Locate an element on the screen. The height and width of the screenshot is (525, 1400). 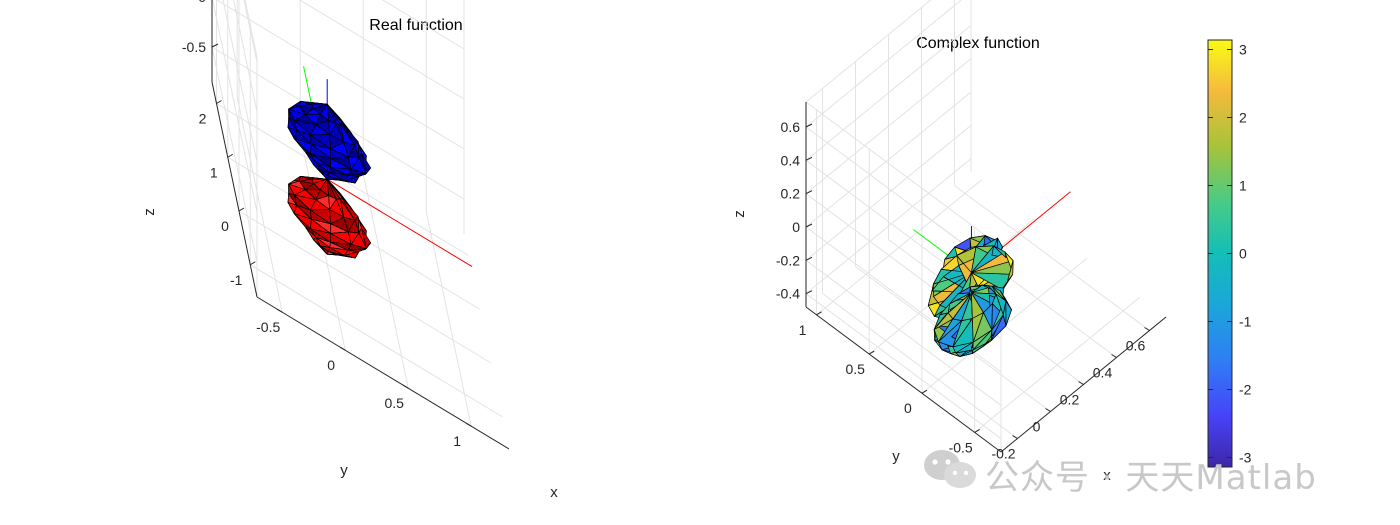
plot1-surface is located at coordinates (380, 167).